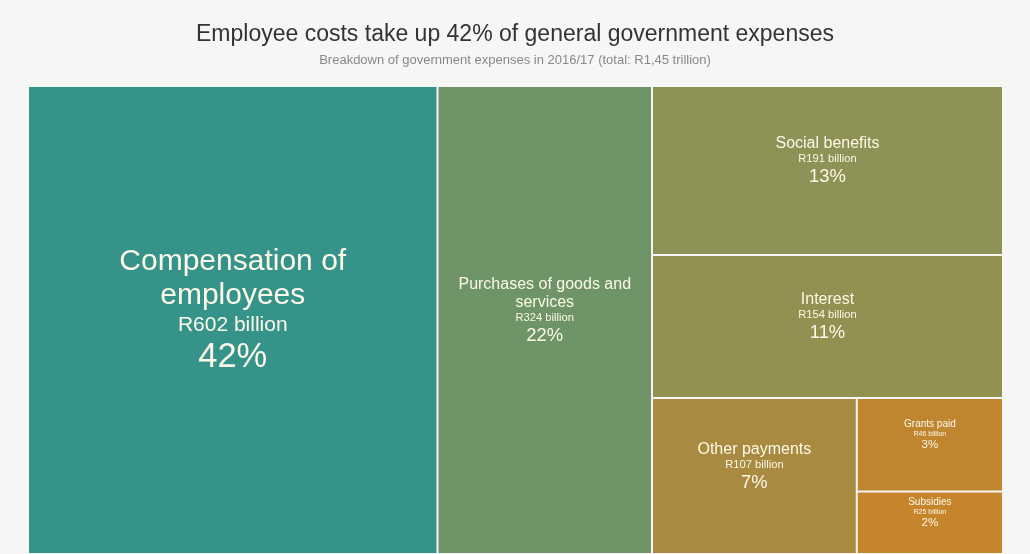  Describe the element at coordinates (930, 443) in the screenshot. I see `data-label: 3%` at that location.